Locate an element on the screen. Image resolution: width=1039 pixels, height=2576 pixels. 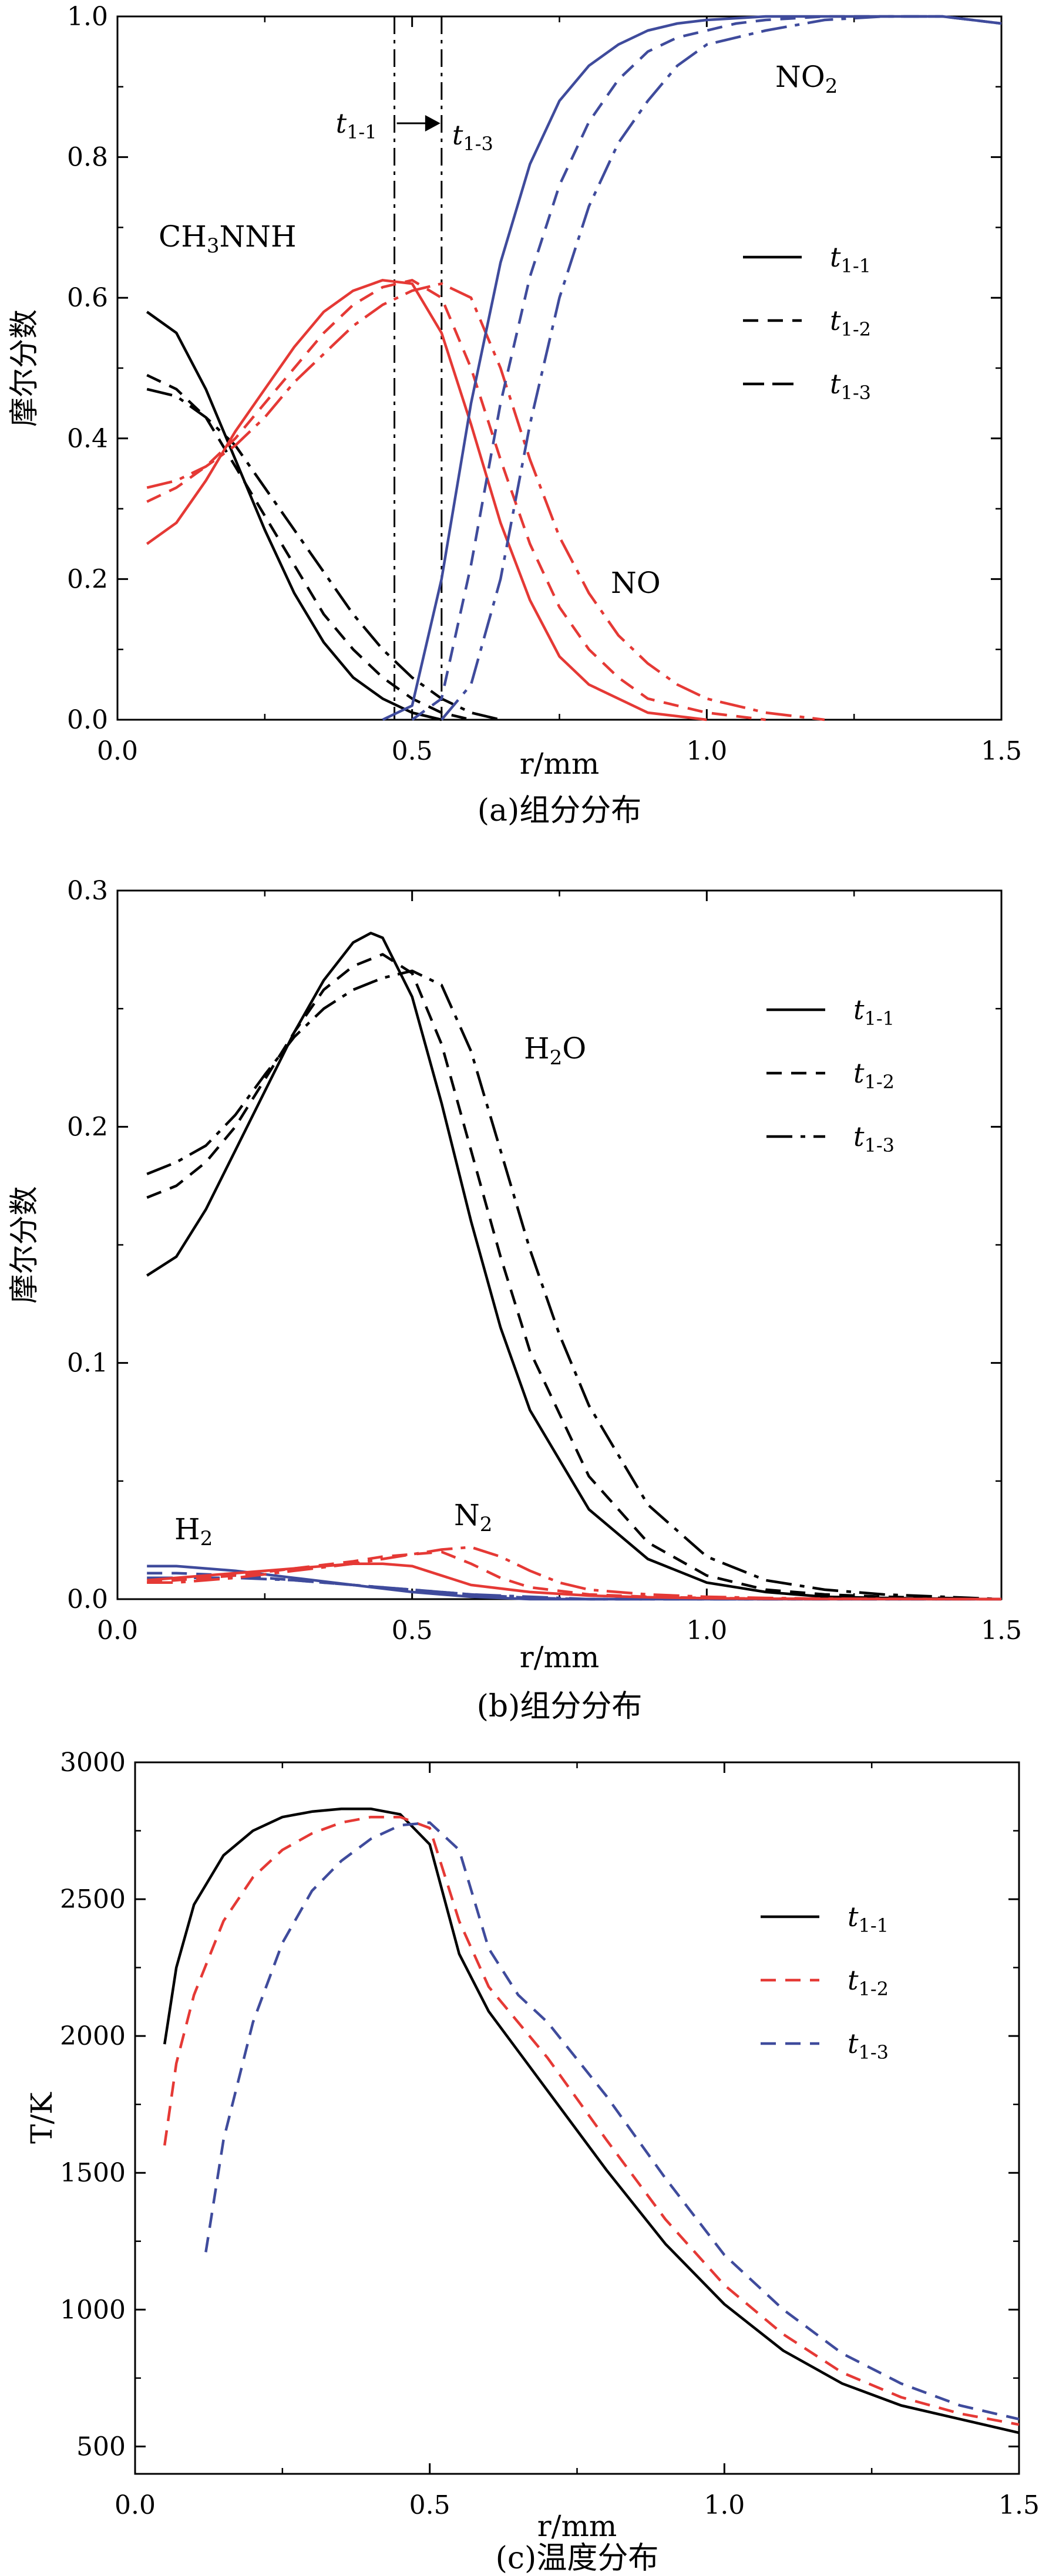
y-tick-label: 500 is located at coordinates (101, 2447).